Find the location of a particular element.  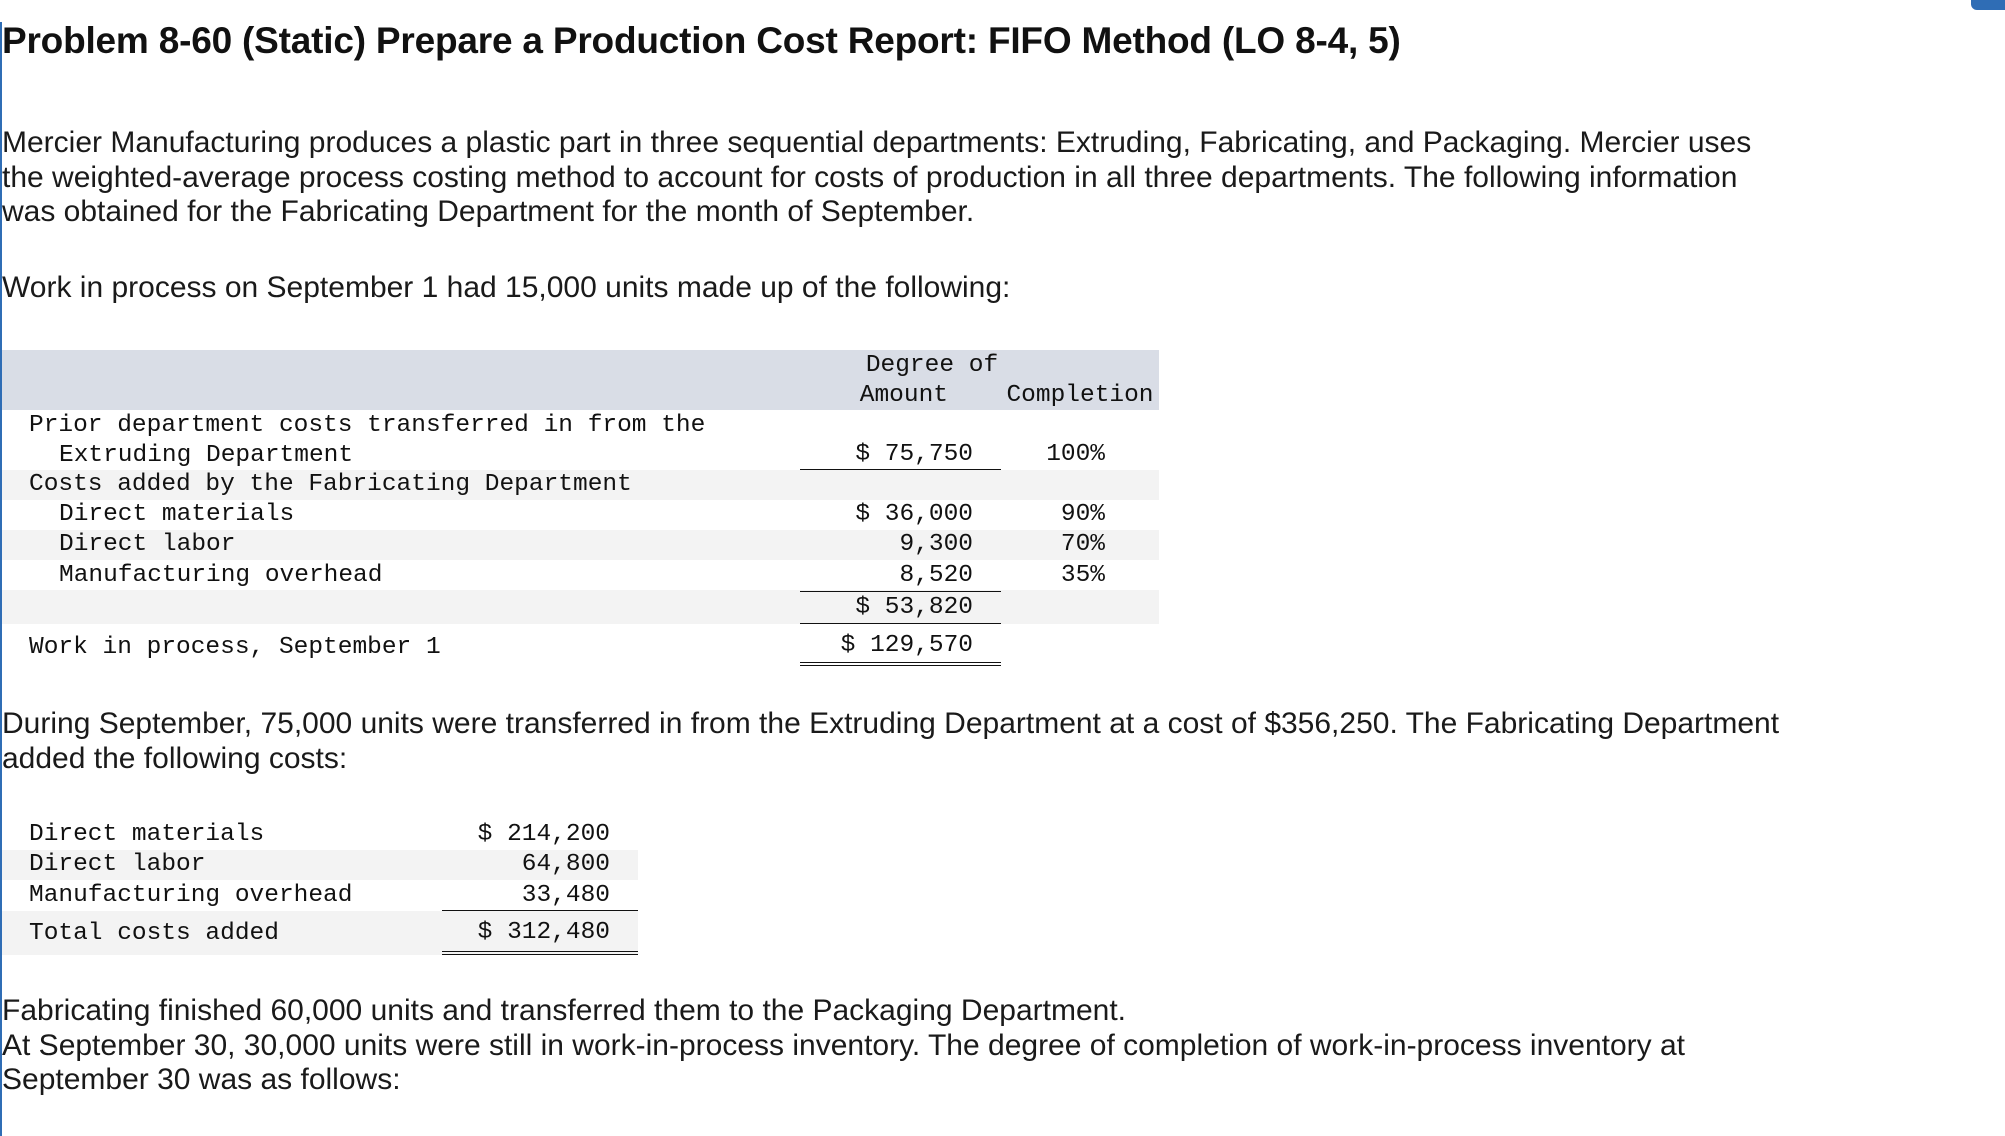

prior-costs-label-2: Extruding Department is located at coordinates (206, 455).